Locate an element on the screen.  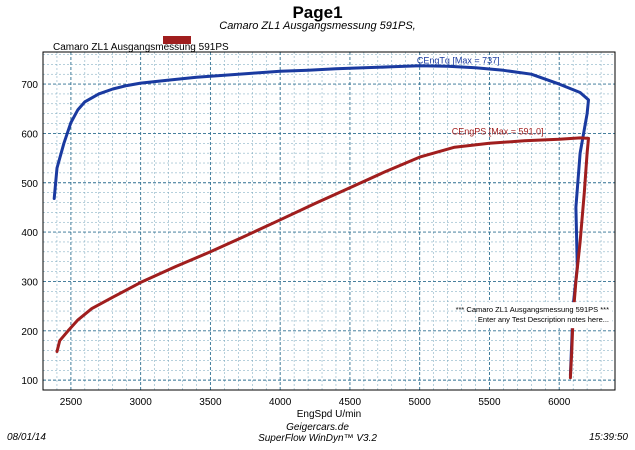
legend-label: Camaro ZL1 Ausgangsmessung 591PS is located at coordinates (141, 47).